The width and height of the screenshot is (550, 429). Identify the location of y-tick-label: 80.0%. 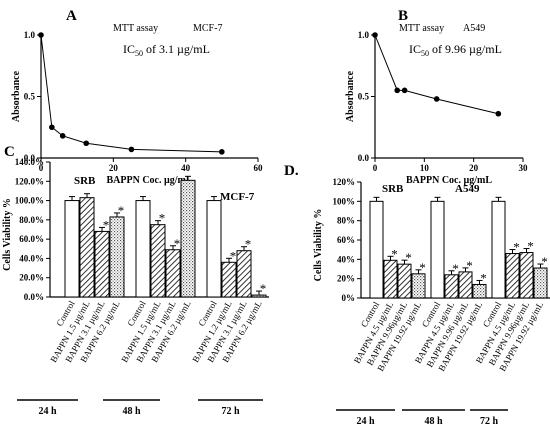
(31, 220).